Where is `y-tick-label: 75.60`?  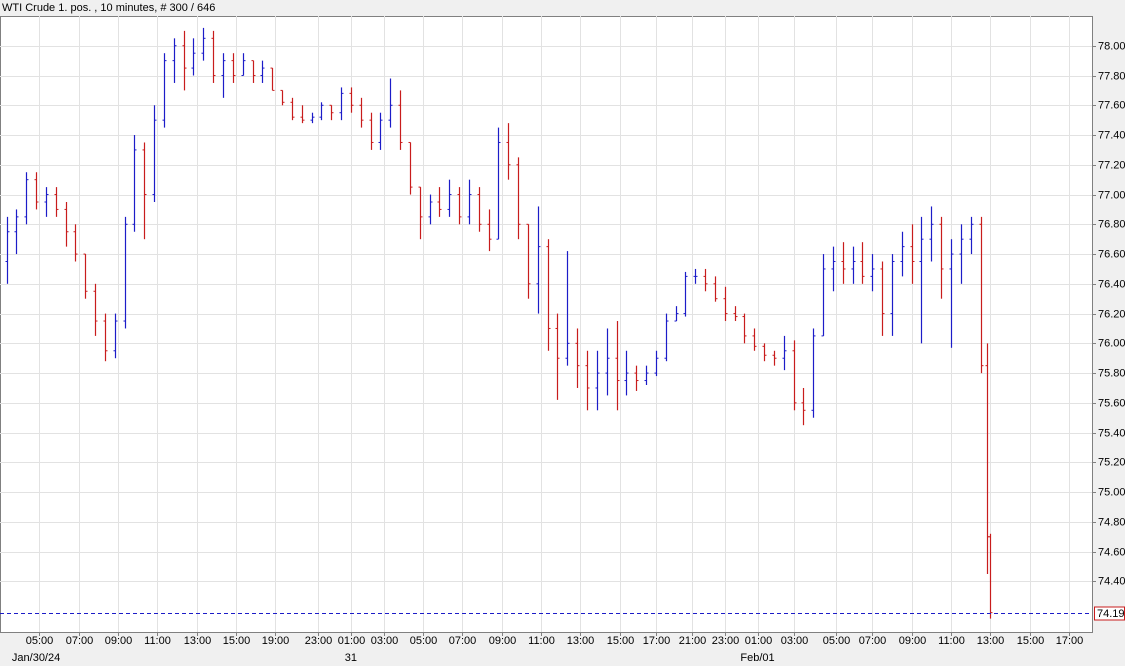
y-tick-label: 75.60 is located at coordinates (1111, 403).